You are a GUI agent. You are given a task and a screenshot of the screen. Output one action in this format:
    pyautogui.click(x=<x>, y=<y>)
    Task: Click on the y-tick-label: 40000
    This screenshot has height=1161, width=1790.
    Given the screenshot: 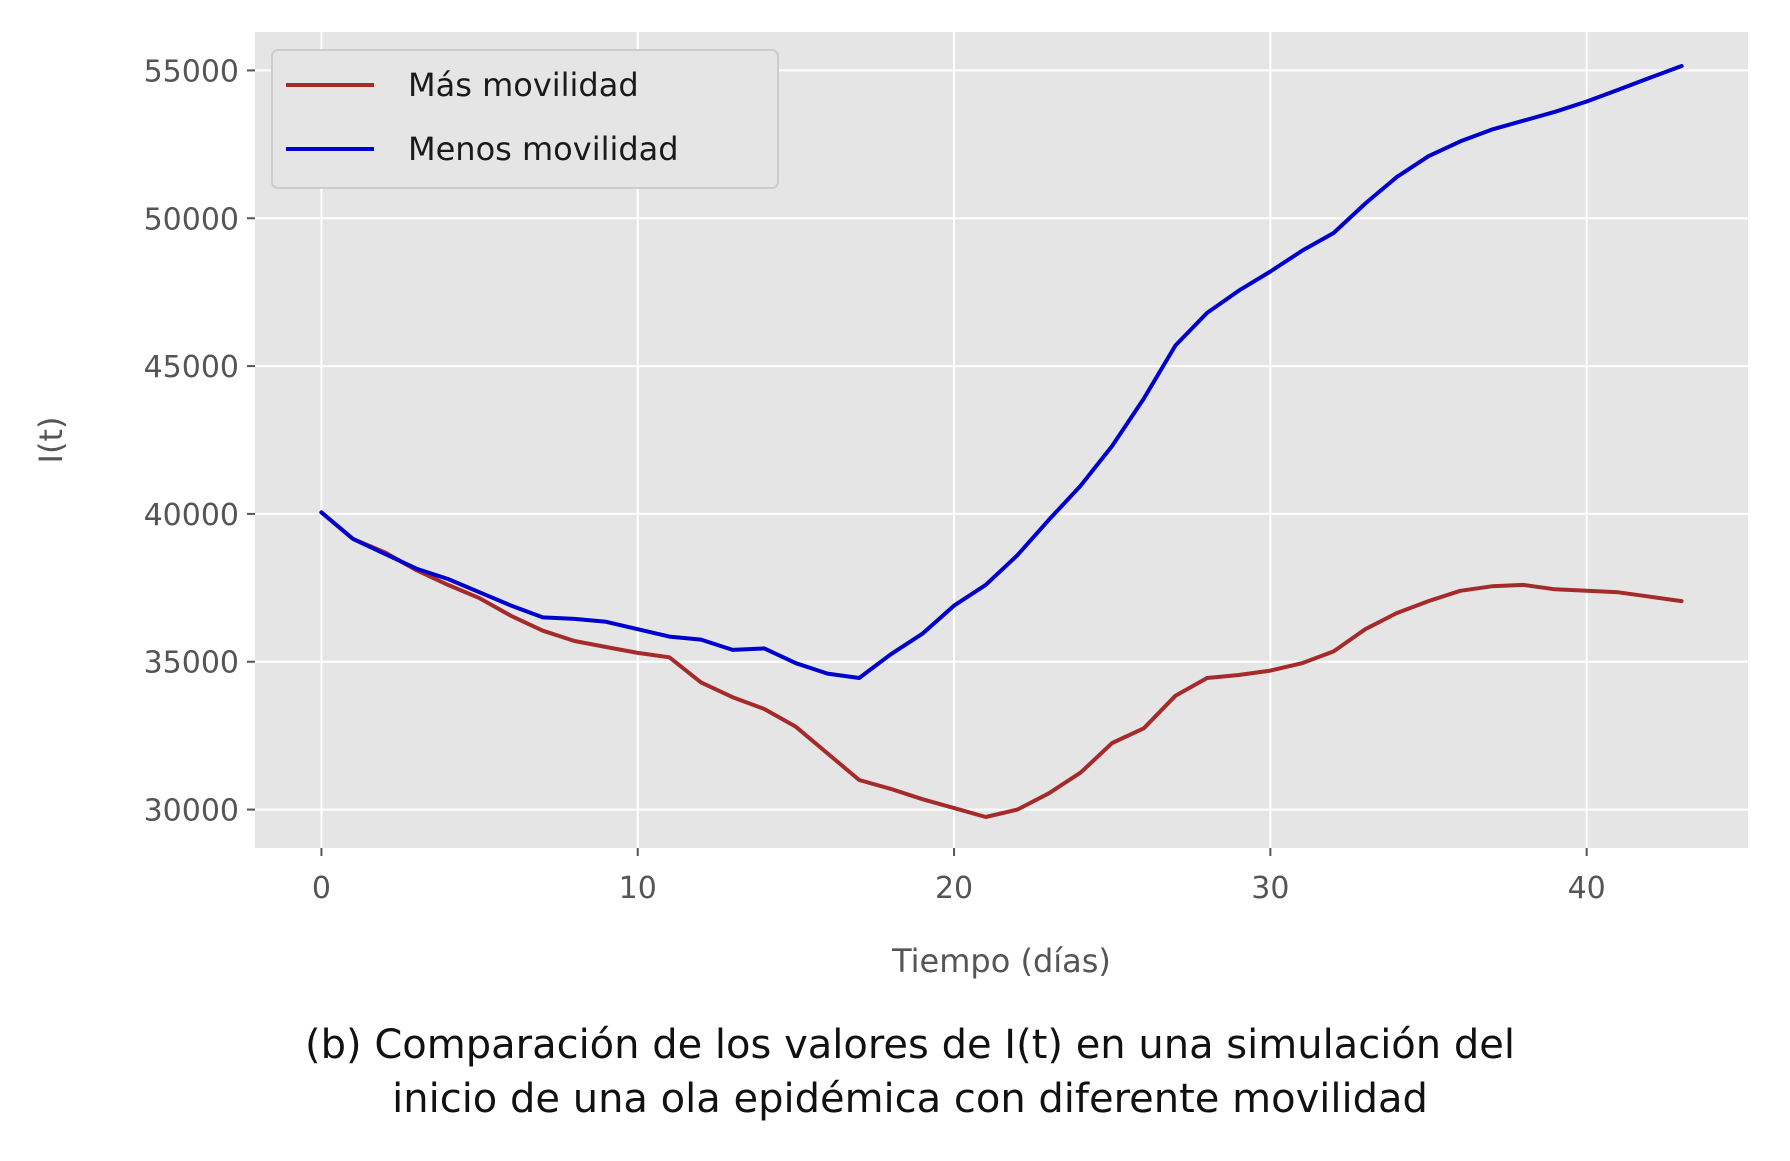 What is the action you would take?
    pyautogui.click(x=191, y=515)
    